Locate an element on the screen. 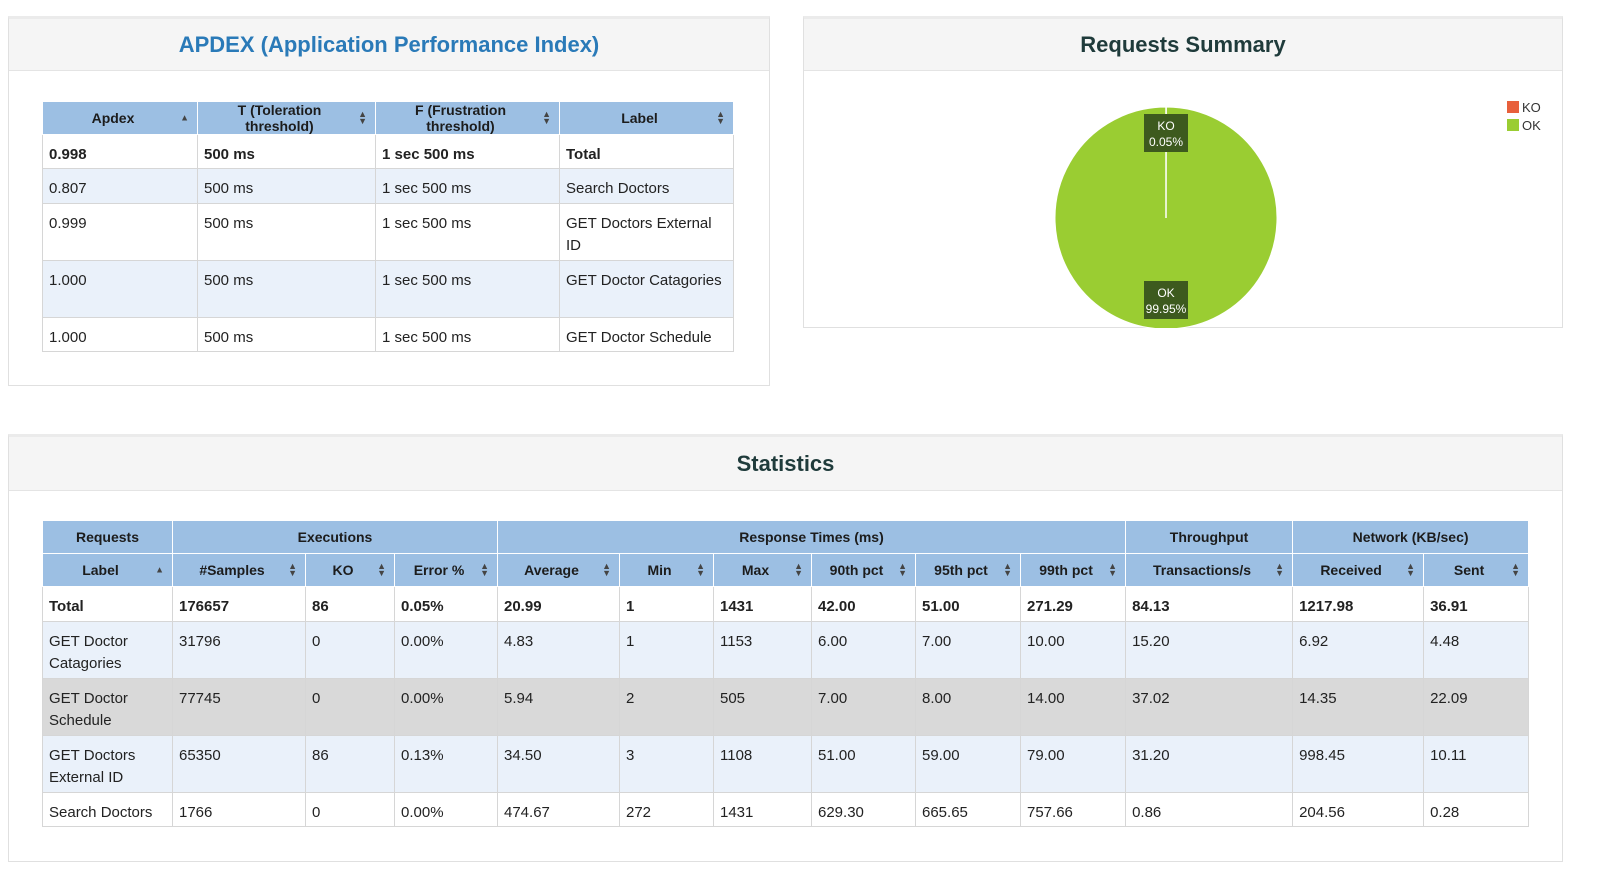  apdex-header-label: Label ▲ ▼ is located at coordinates (646, 118).